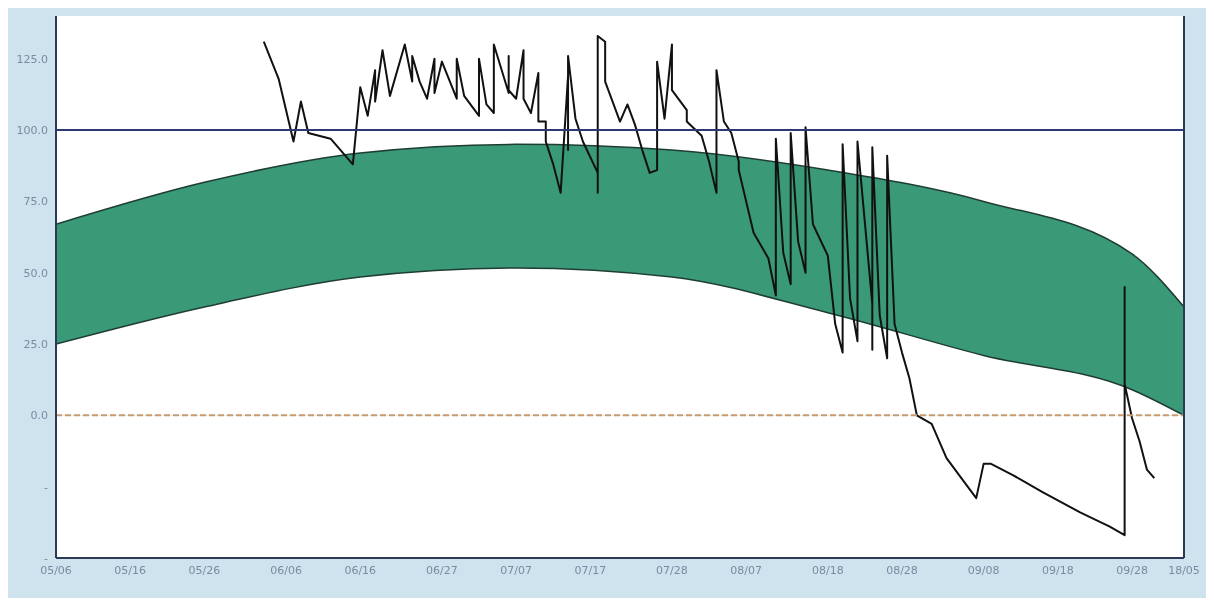 The height and width of the screenshot is (606, 1214). What do you see at coordinates (204, 570) in the screenshot?
I see `x-tick-label: 05/26` at bounding box center [204, 570].